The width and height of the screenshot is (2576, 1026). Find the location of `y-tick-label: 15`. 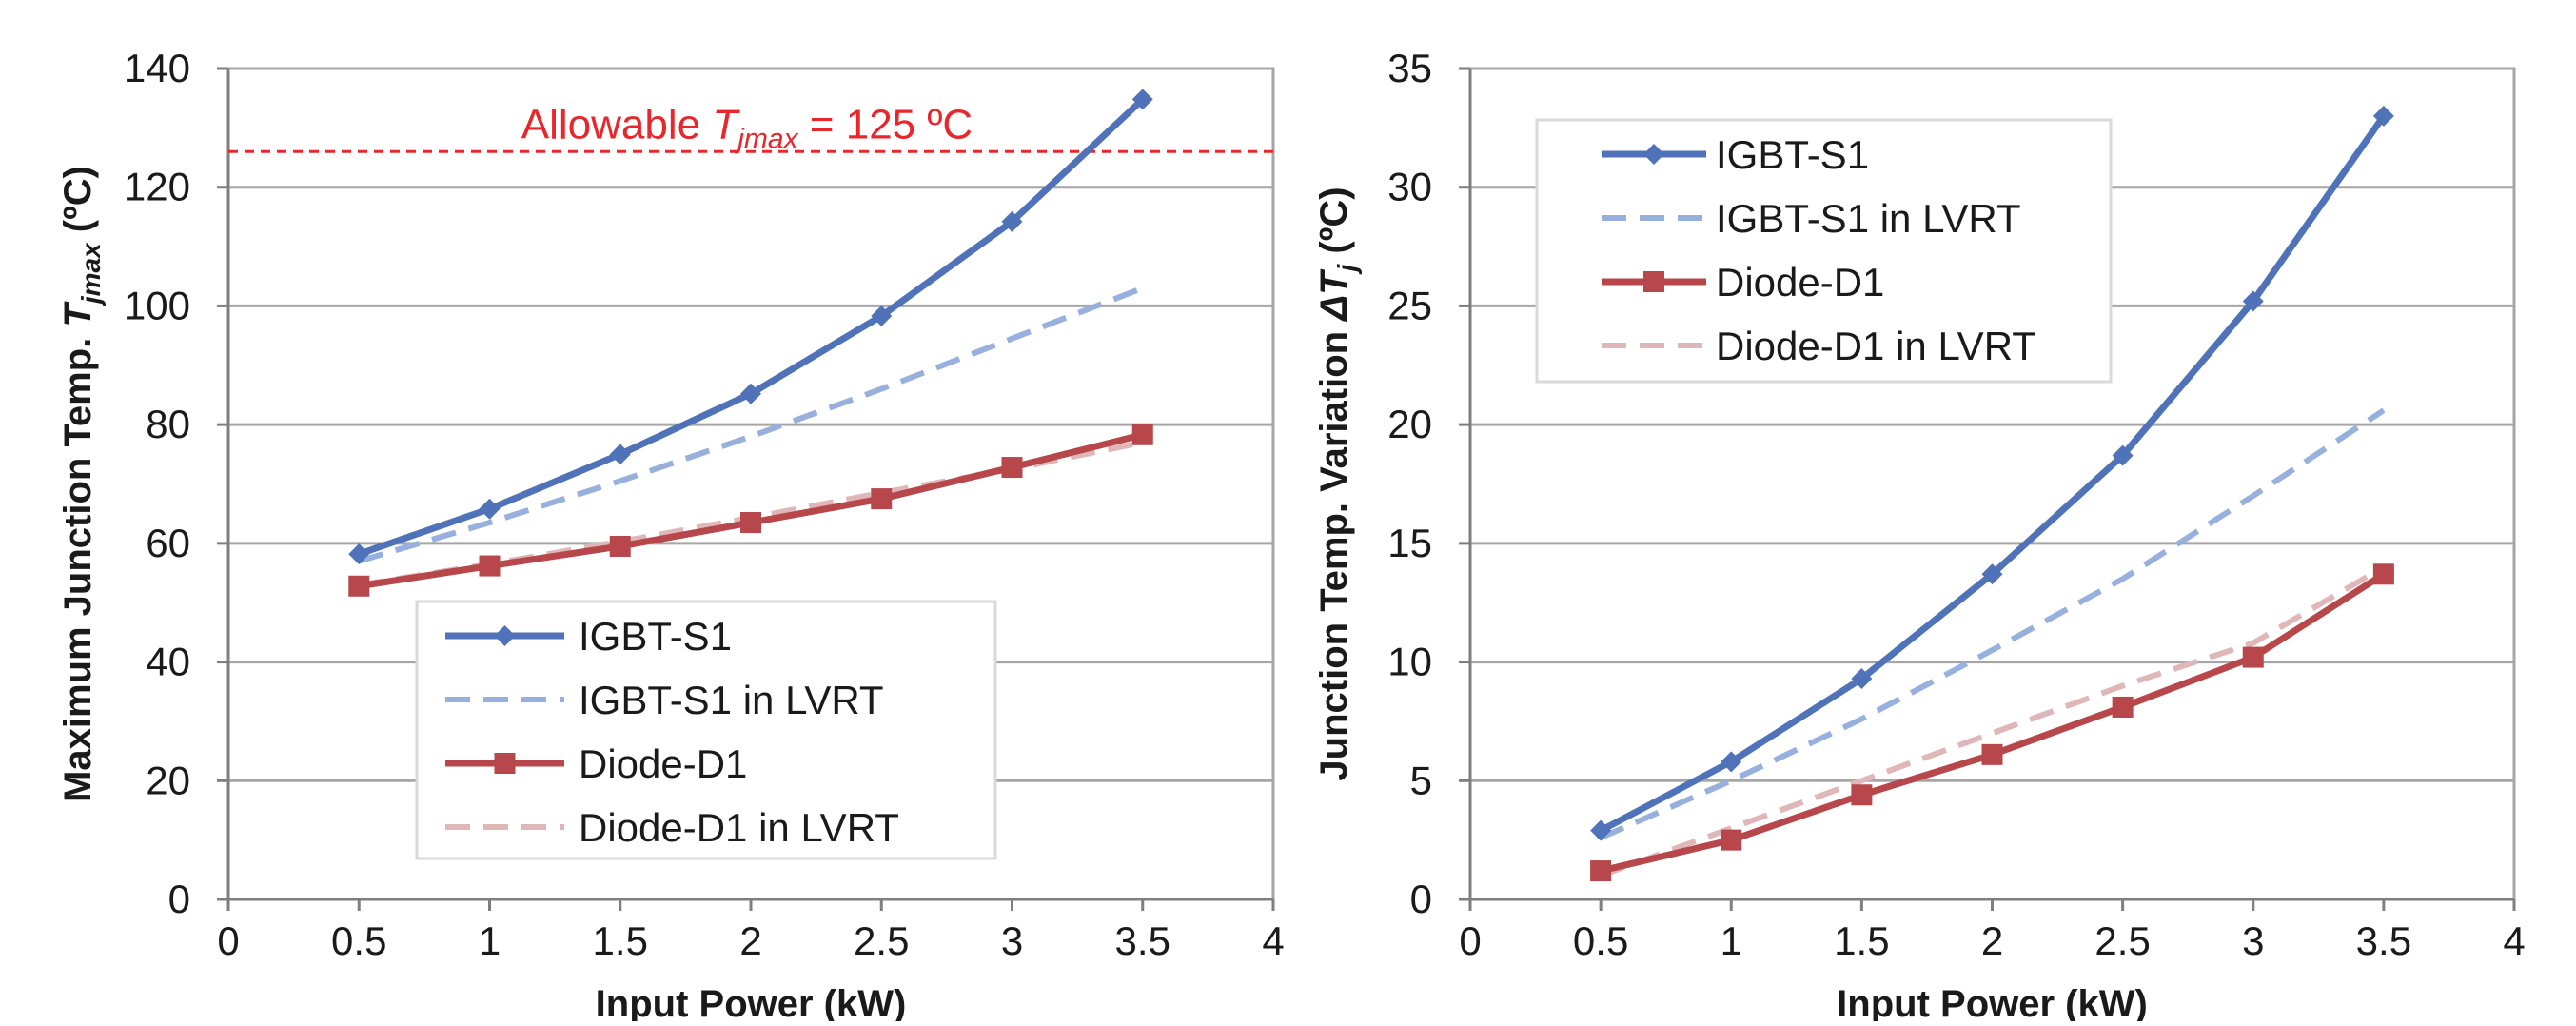

y-tick-label: 15 is located at coordinates (1409, 543).